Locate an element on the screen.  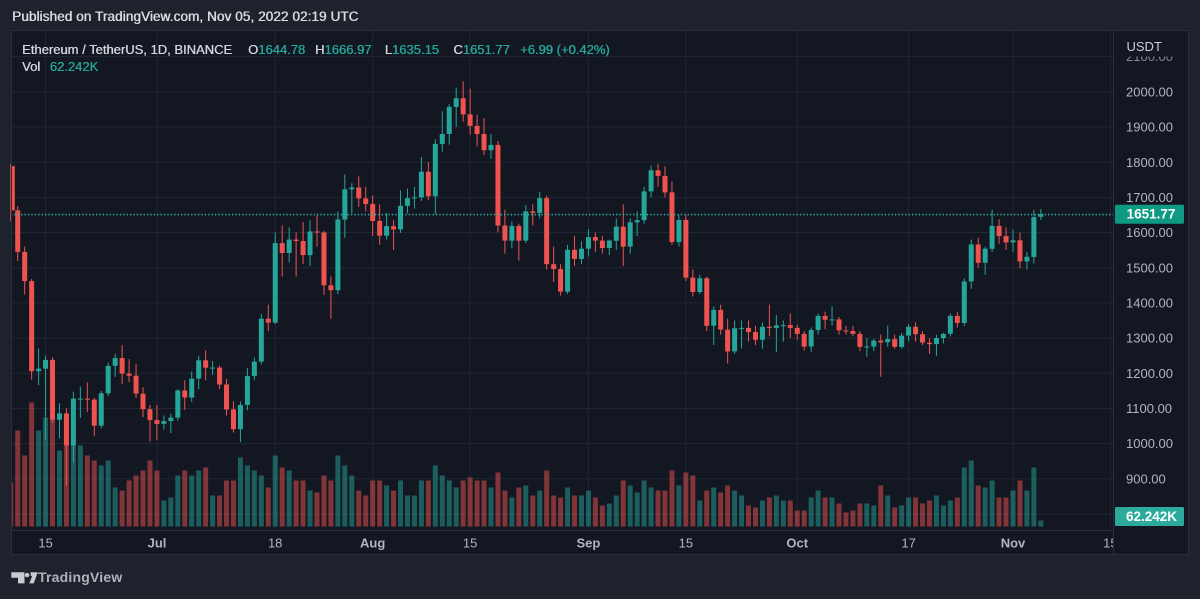
svg-text: 1300.00 is located at coordinates (1149, 338).